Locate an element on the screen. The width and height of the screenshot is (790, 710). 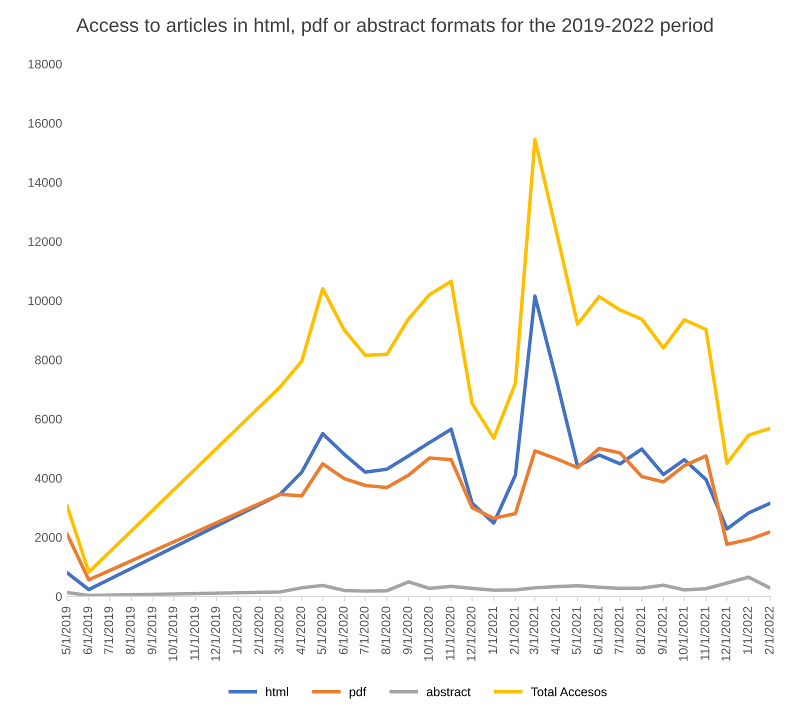
chart-title: Access to articles in html, pdf or abstract formats for the 2019-2022 period is located at coordinates (394, 27).